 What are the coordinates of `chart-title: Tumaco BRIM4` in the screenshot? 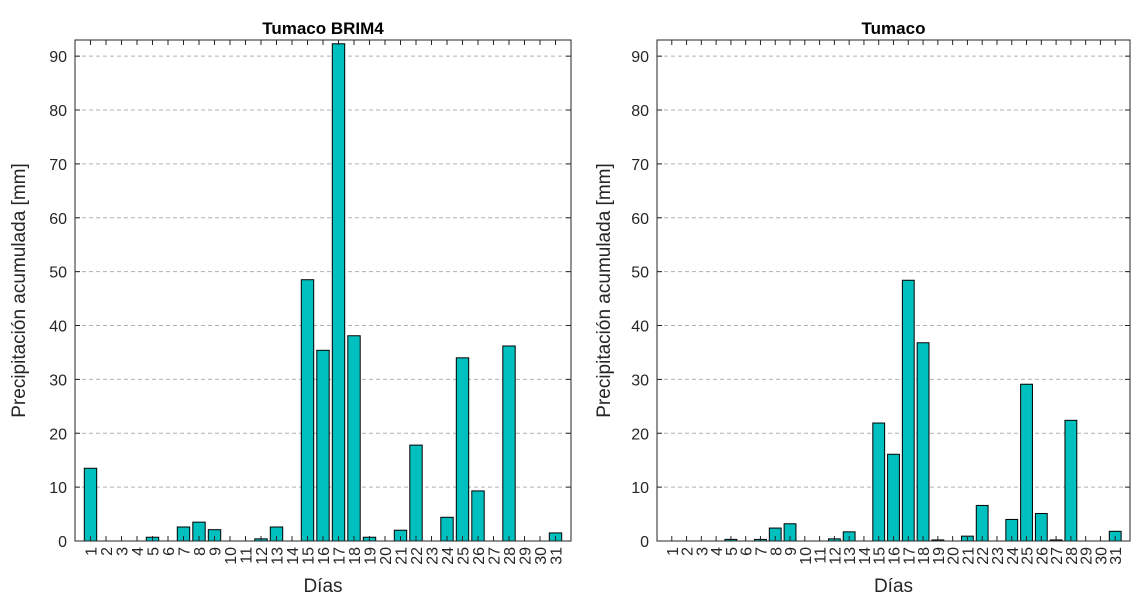 It's located at (323, 28).